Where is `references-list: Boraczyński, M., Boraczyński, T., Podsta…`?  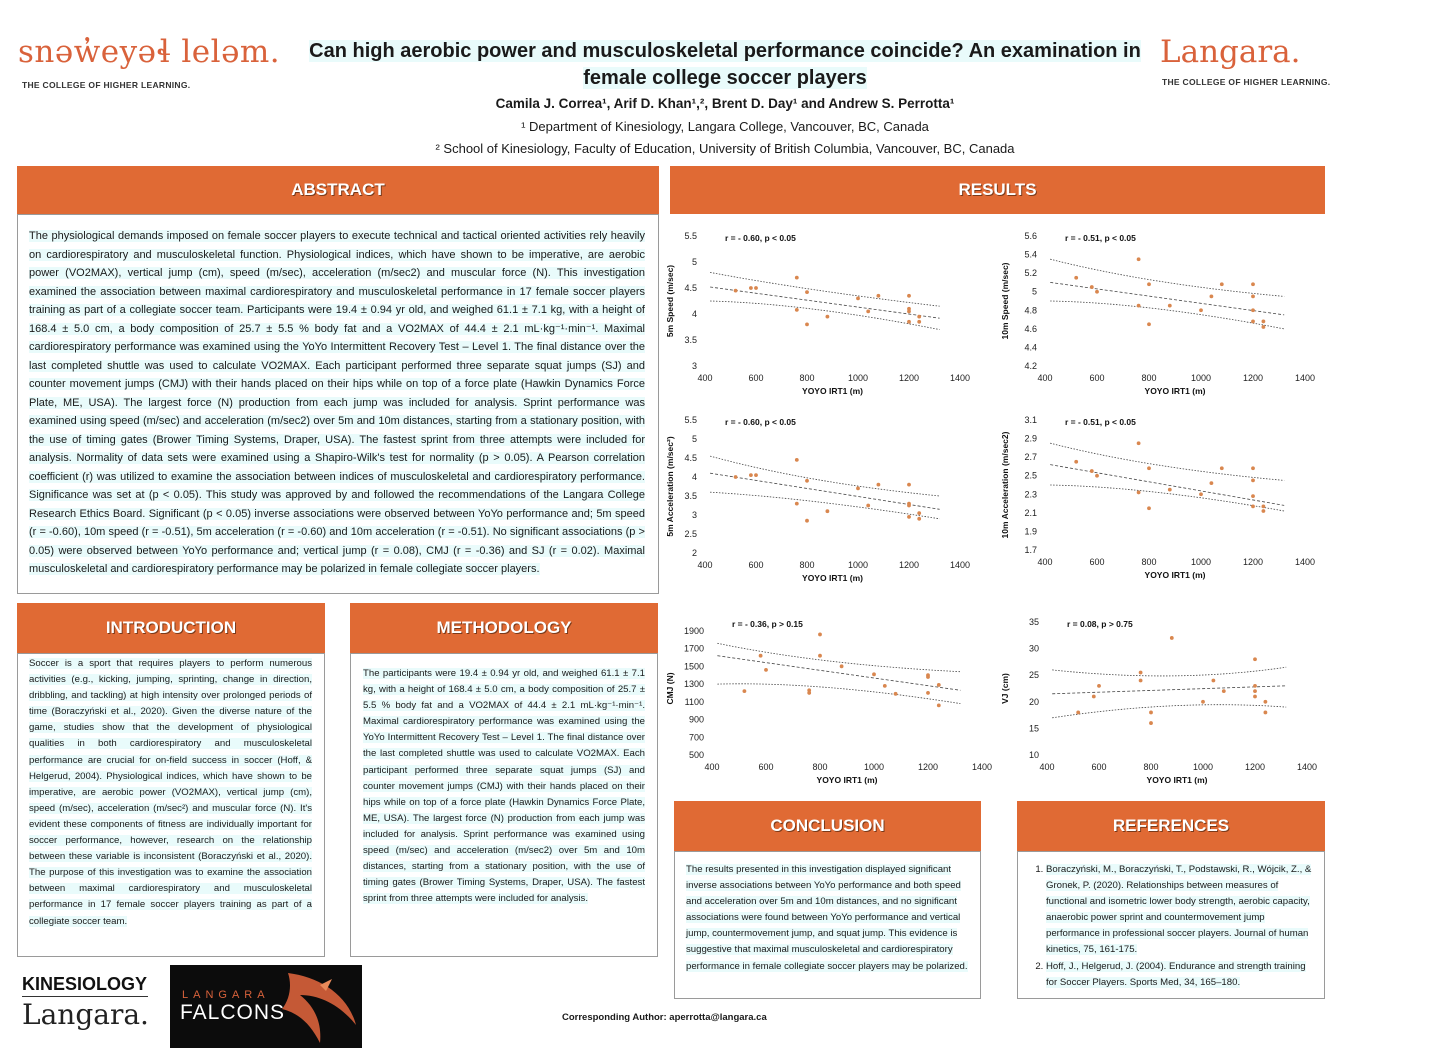 references-list: Boraczyński, M., Boraczyński, T., Podsta… is located at coordinates (1166, 926).